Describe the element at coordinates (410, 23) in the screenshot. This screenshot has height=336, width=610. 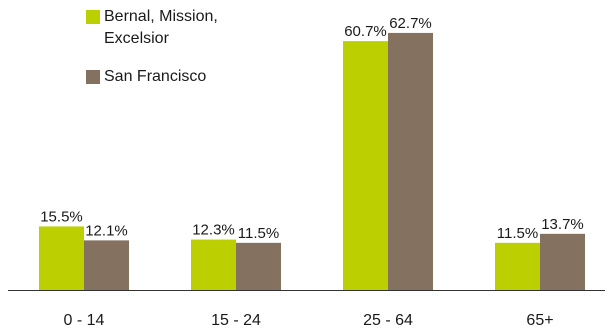
I see `data-label-san-francisco-2: 62.7%` at that location.